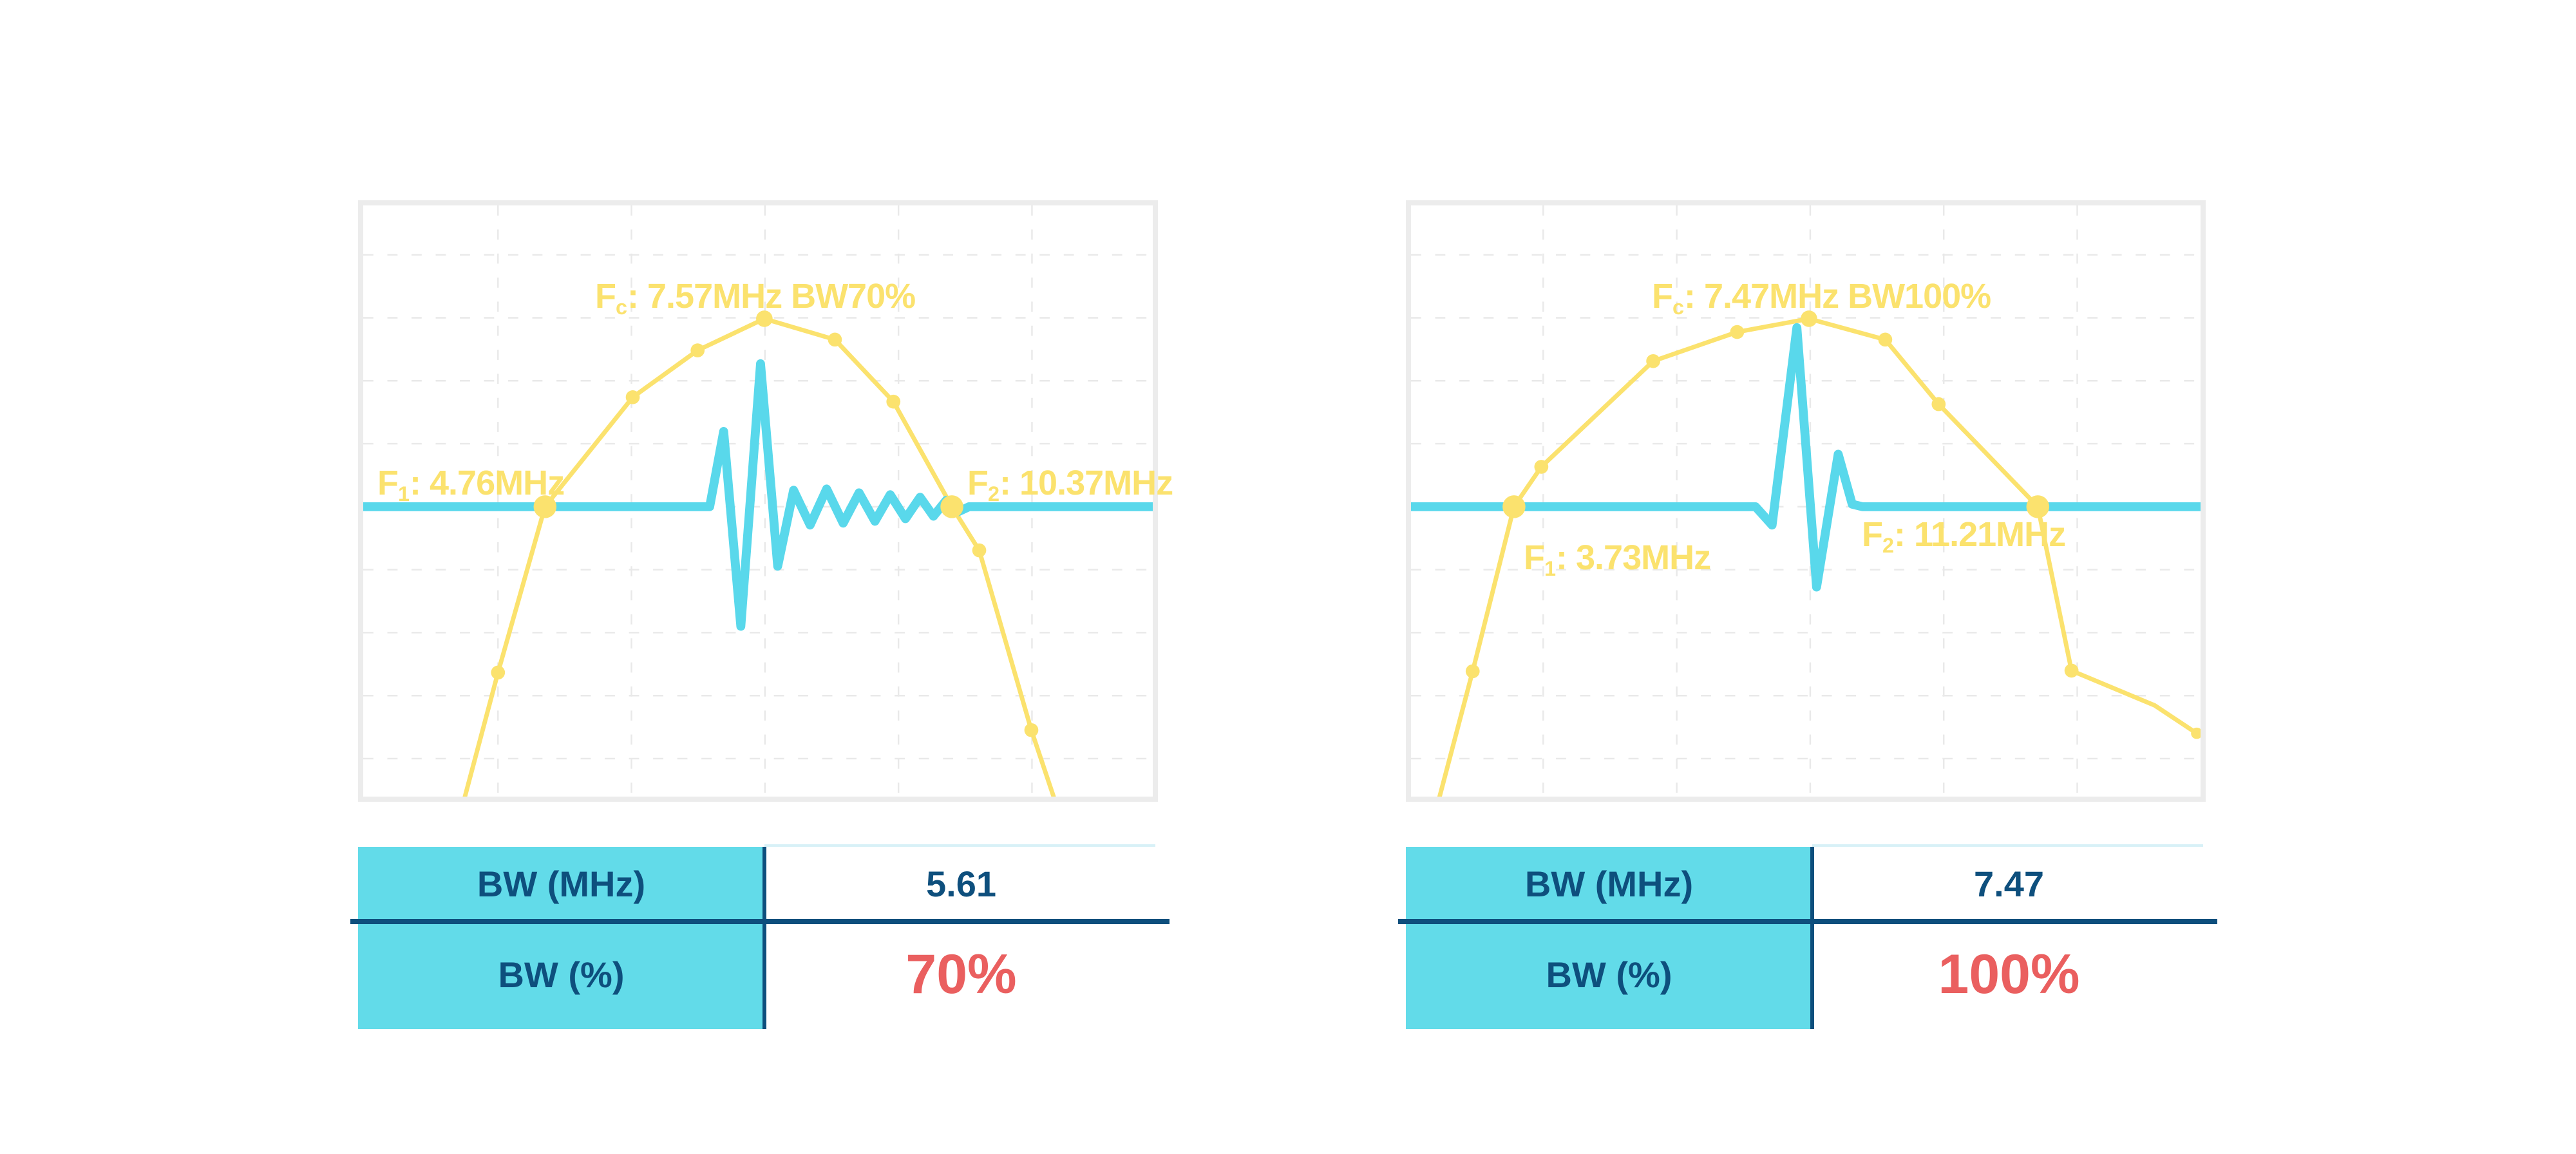  Describe the element at coordinates (1837, 296) in the screenshot. I see `fc-label-rest: : 7.47MHz BW100%` at that location.